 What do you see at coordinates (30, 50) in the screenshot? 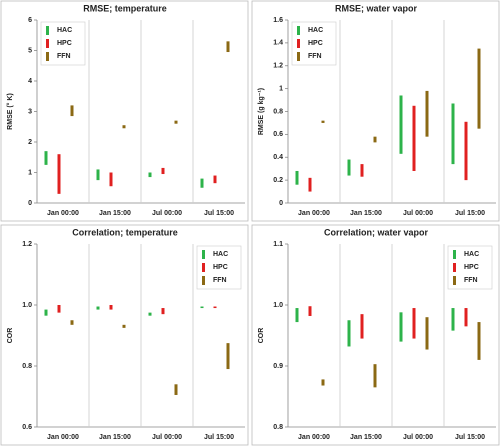
I see `y-tick-label: 5` at bounding box center [30, 50].